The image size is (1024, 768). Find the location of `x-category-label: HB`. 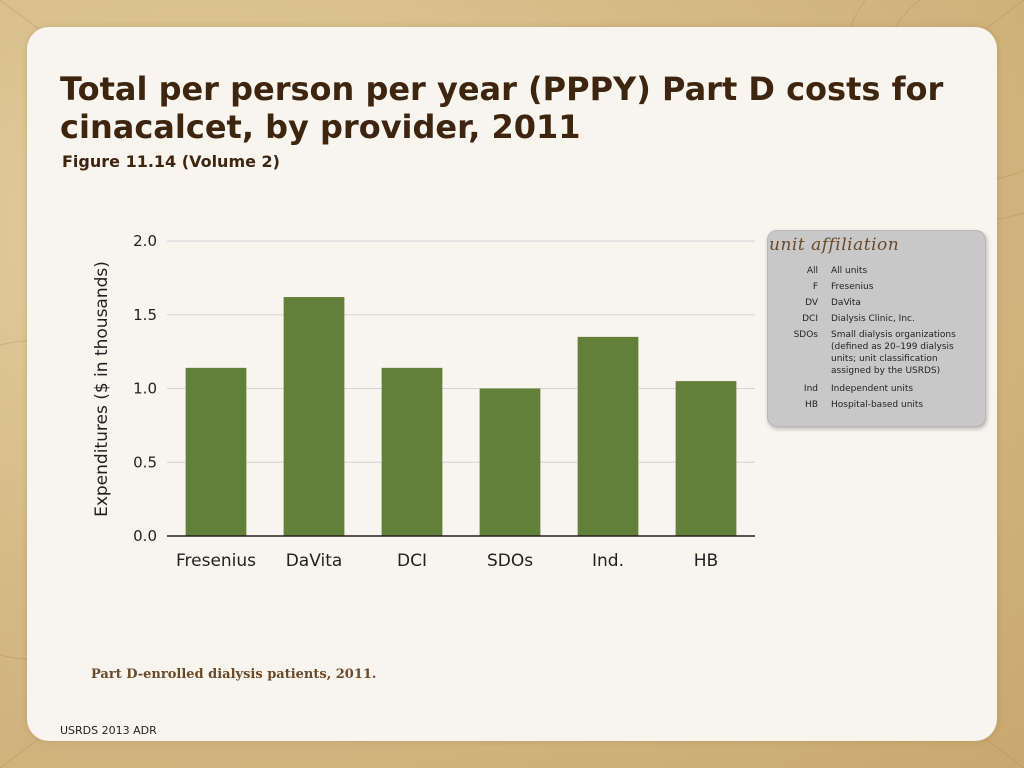

x-category-label: HB is located at coordinates (706, 561).